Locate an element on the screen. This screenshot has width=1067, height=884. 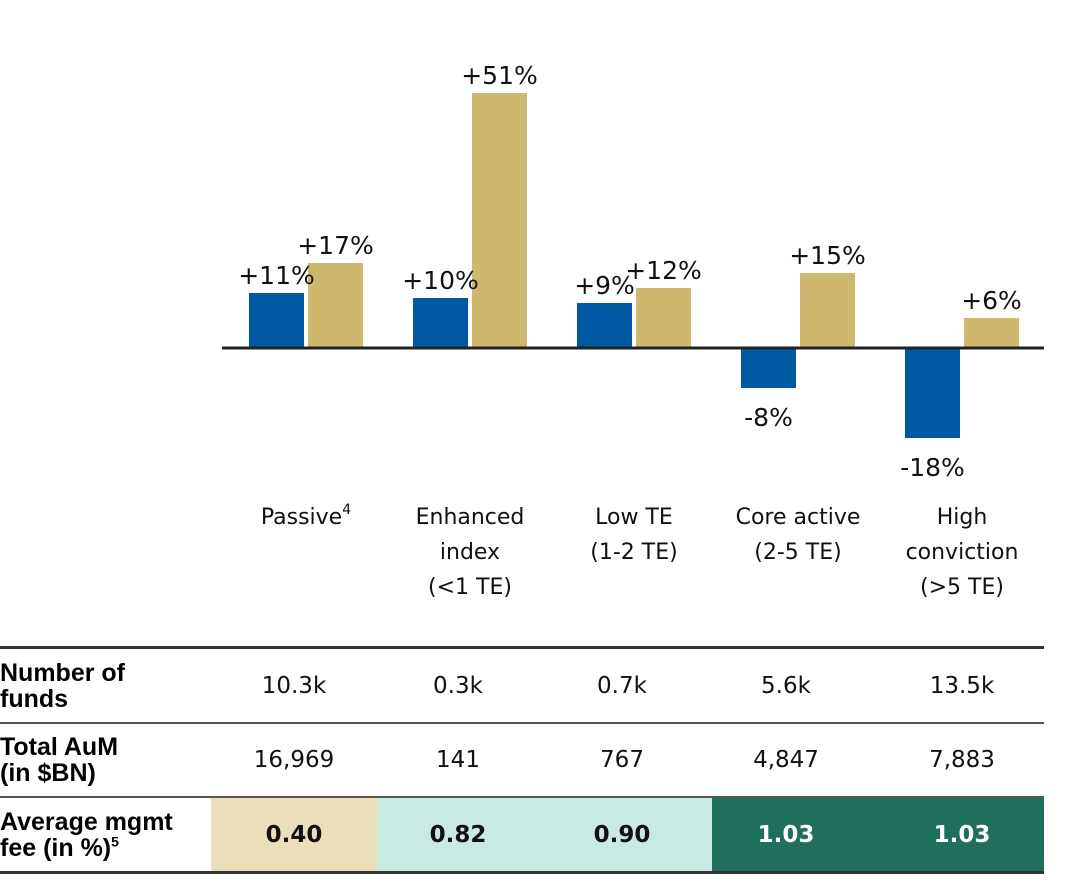
table-cell: 13.5k is located at coordinates (962, 685).